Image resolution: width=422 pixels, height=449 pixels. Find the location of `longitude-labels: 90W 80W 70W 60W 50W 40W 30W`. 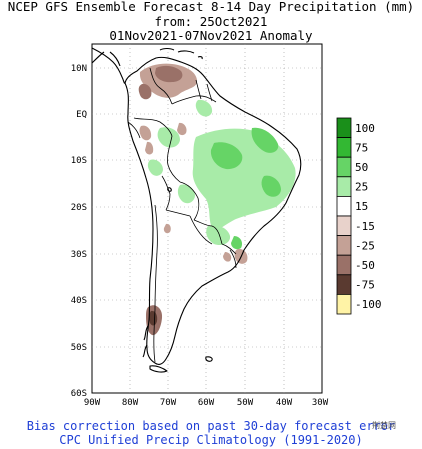

longitude-labels: 90W 80W 70W 60W 50W 40W 30W is located at coordinates (206, 403).